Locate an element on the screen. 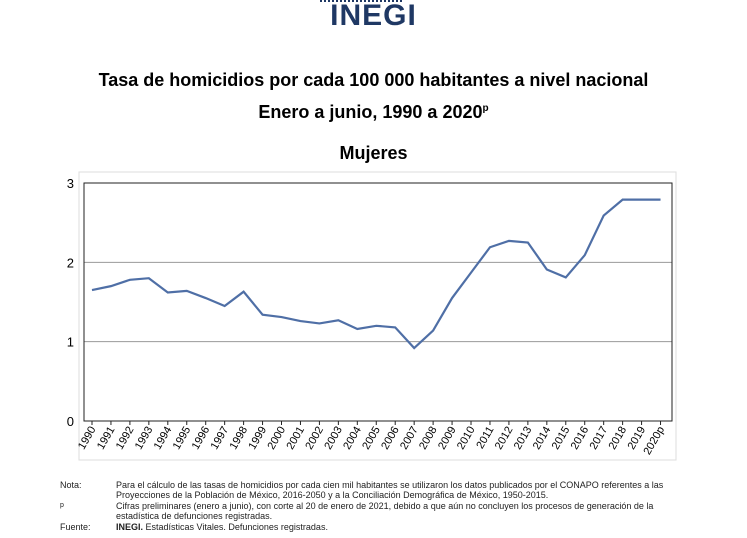  x-tick-label: 1993 is located at coordinates (144, 438).